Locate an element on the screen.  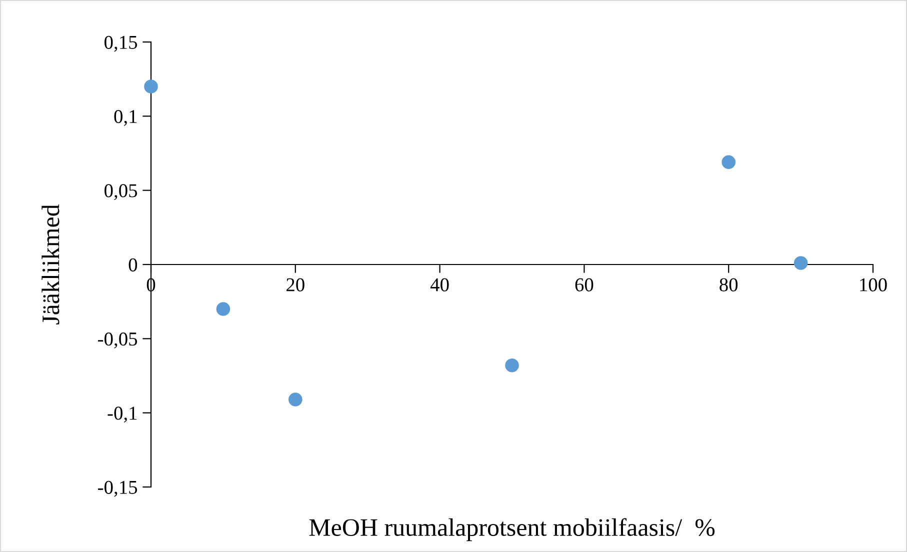
x-tick-label: 60 is located at coordinates (584, 285).